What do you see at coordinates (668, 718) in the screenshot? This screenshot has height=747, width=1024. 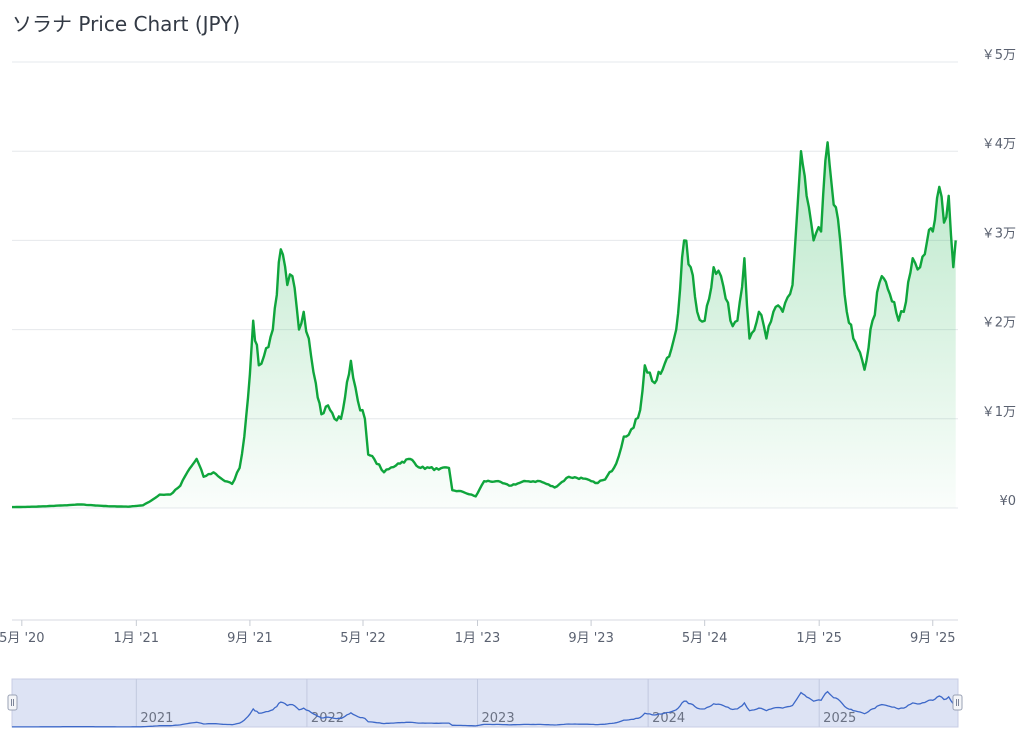 I see `navigator-year-label: 2024` at bounding box center [668, 718].